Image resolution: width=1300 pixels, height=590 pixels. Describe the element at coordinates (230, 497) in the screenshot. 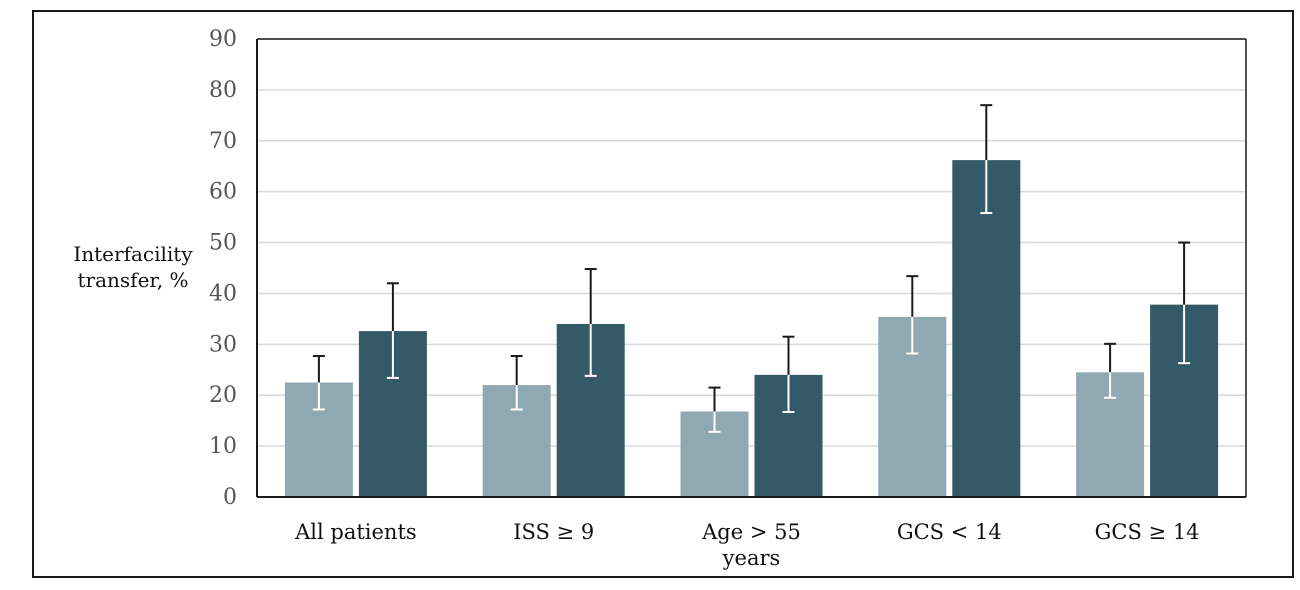

I see `y-tick-label: 0` at that location.